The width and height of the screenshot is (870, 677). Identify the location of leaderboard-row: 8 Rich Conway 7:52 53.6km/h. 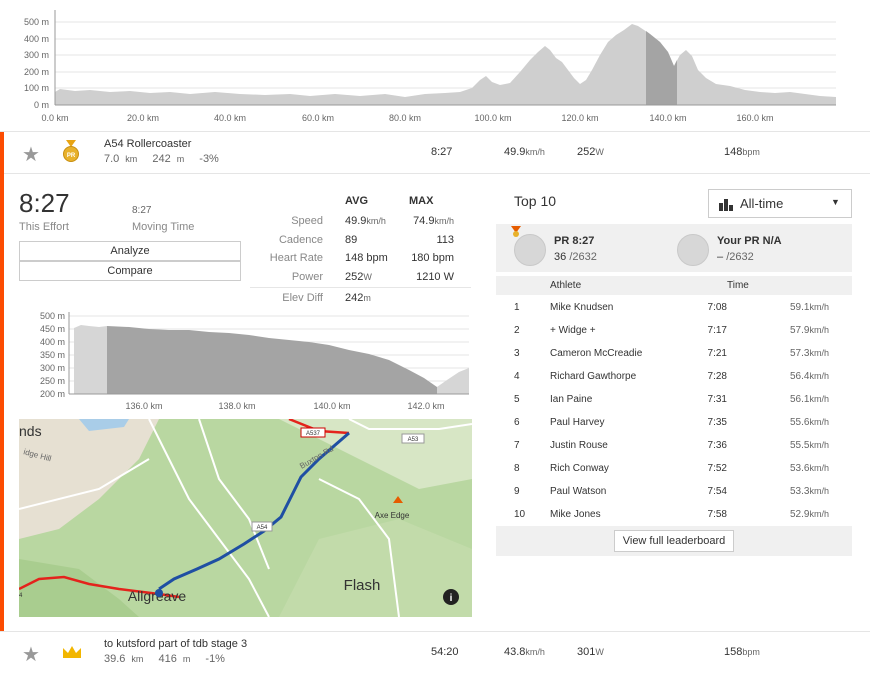
(674, 468).